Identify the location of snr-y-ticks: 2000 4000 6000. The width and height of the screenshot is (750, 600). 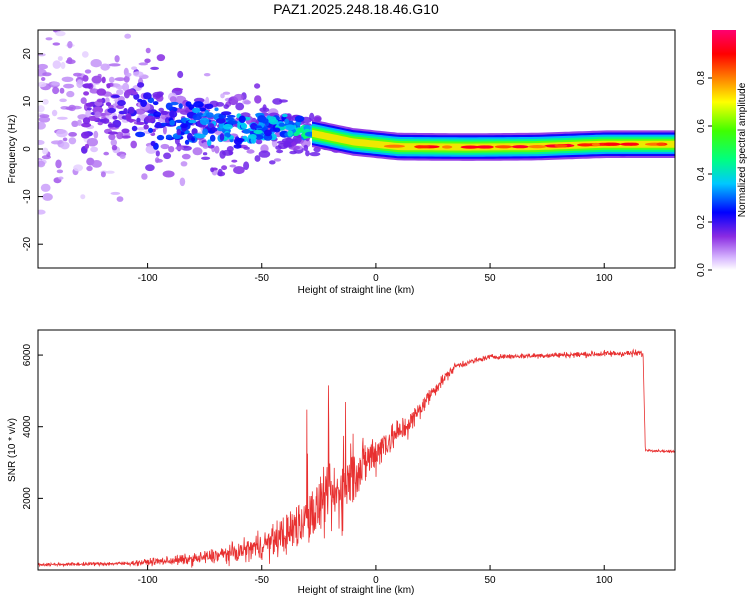
(32, 426).